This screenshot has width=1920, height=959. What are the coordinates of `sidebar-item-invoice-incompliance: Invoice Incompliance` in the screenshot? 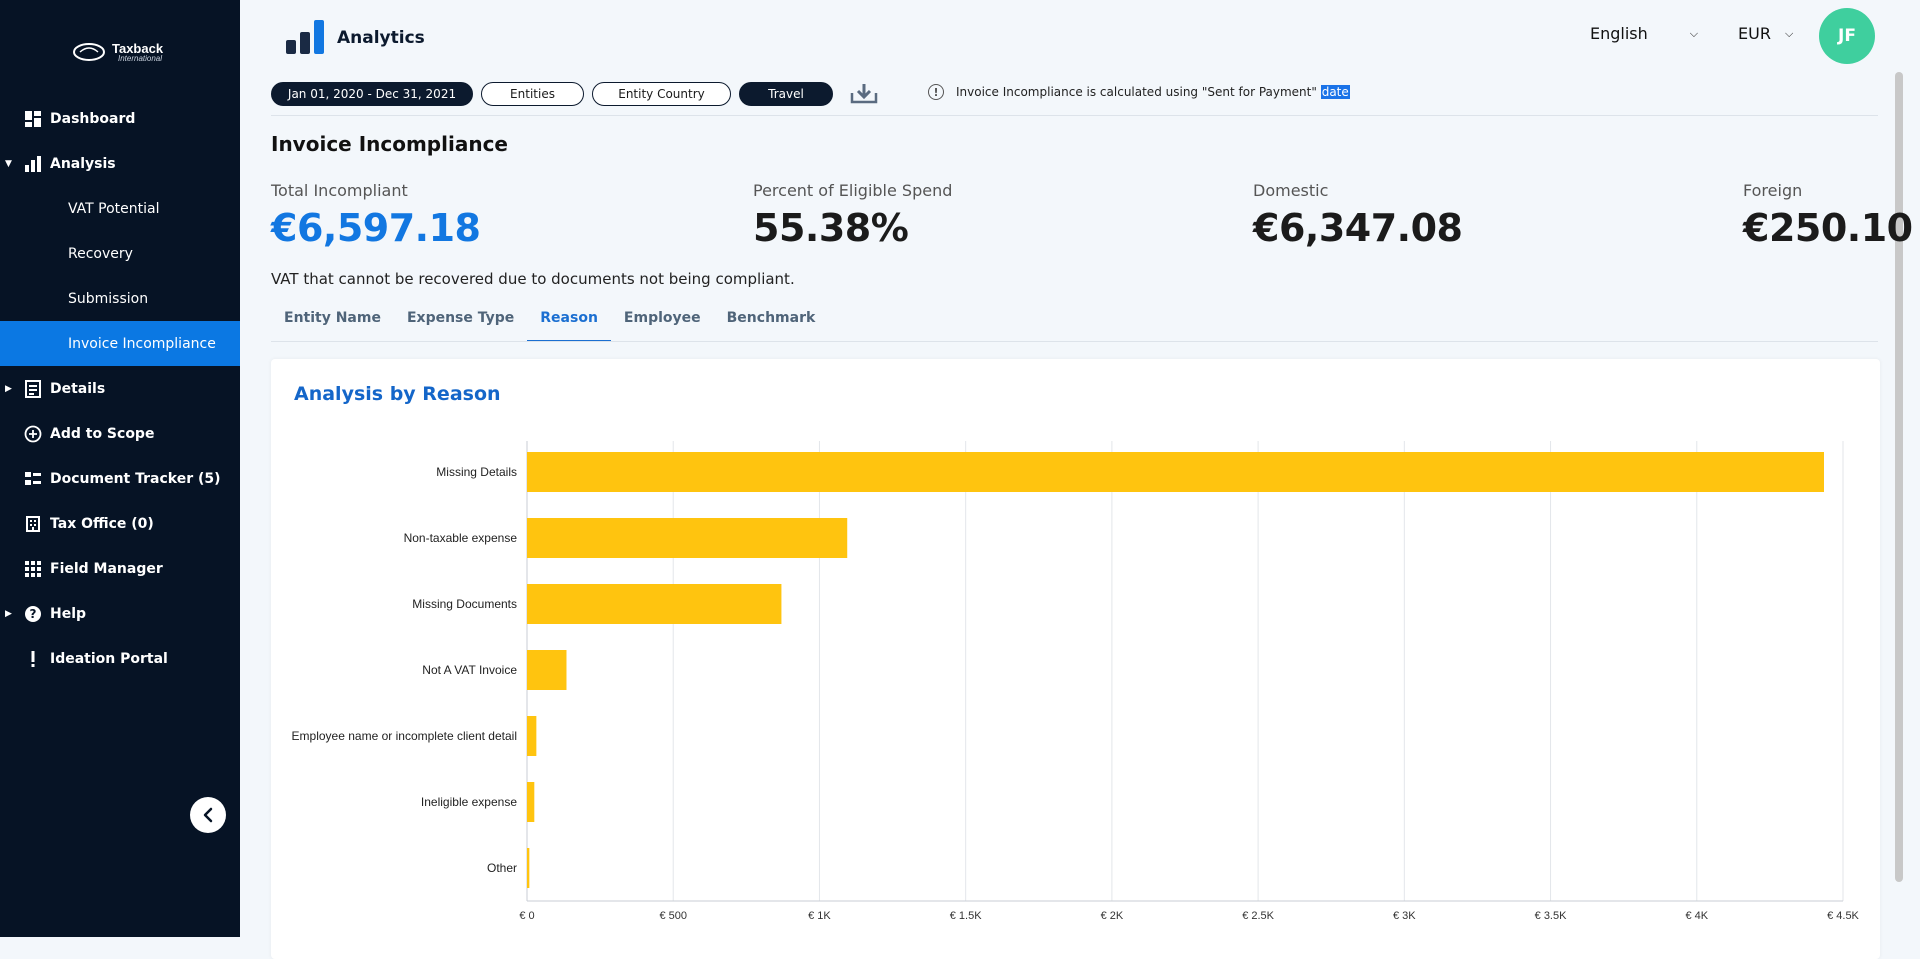 It's located at (120, 343).